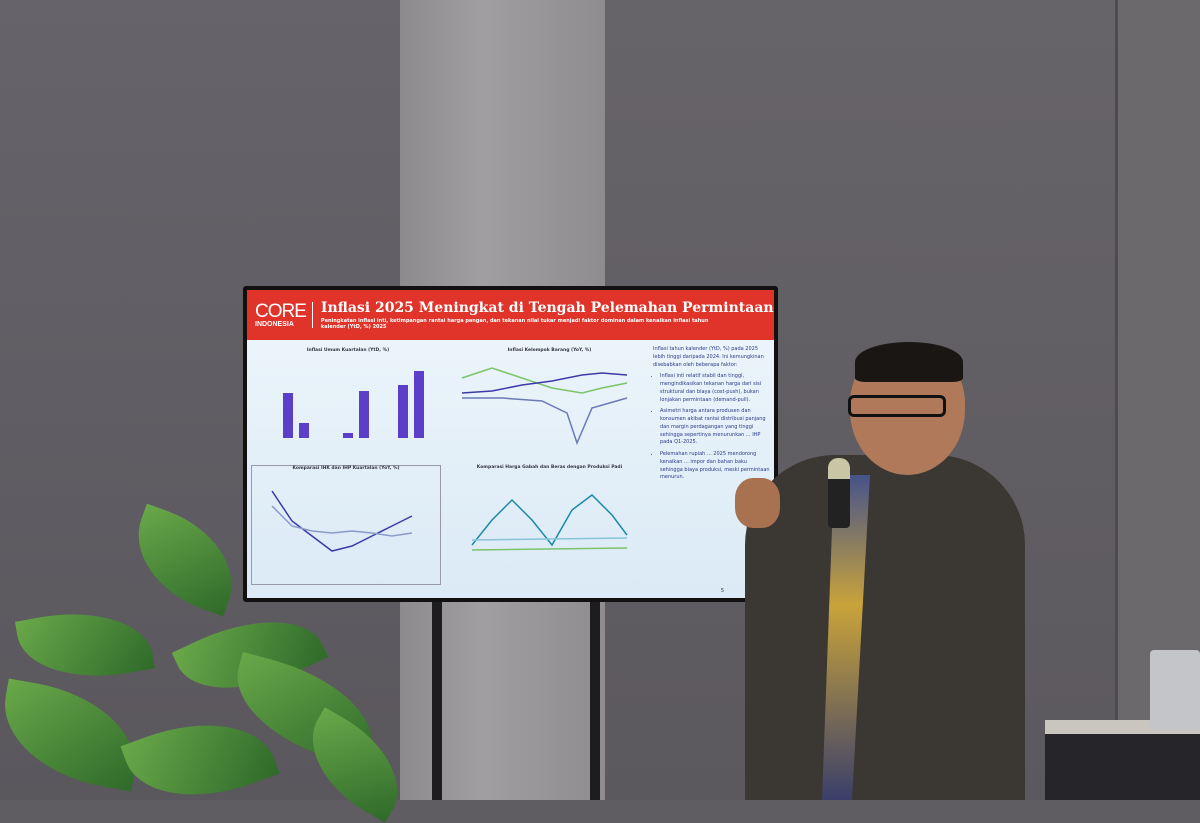 Image resolution: width=1200 pixels, height=823 pixels. I want to click on core-indonesia-logo: CORE INDONESIA, so click(284, 315).